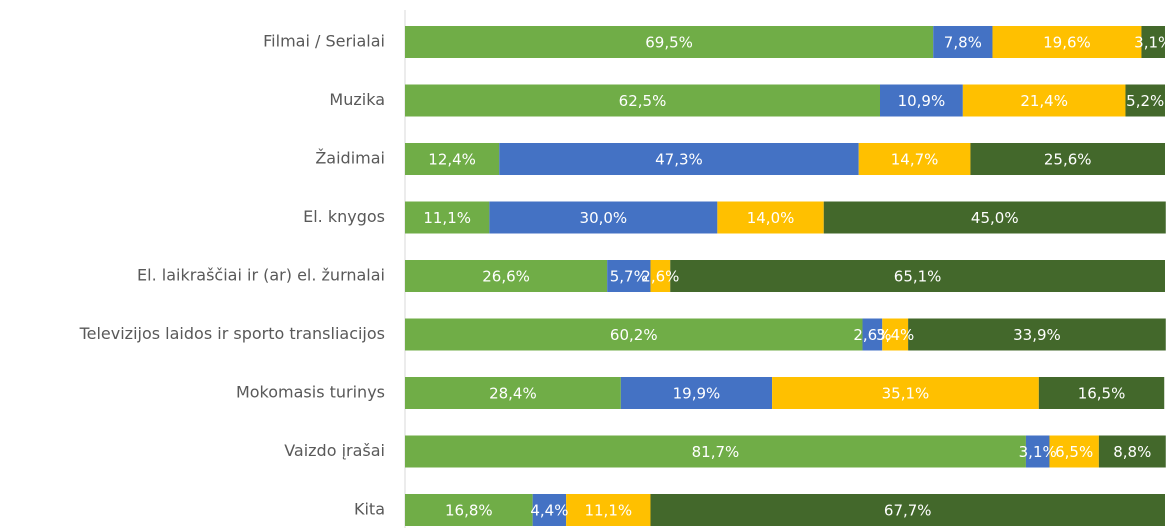 This screenshot has height=528, width=1169. I want to click on value-label: 19,6%, so click(1067, 43).